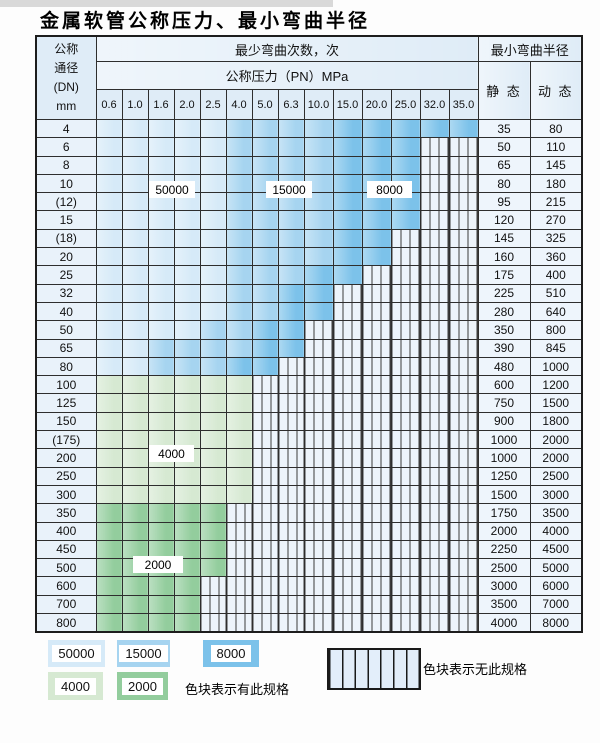 This screenshot has height=743, width=600. Describe the element at coordinates (504, 128) in the screenshot. I see `static-radius-cell: 35` at that location.